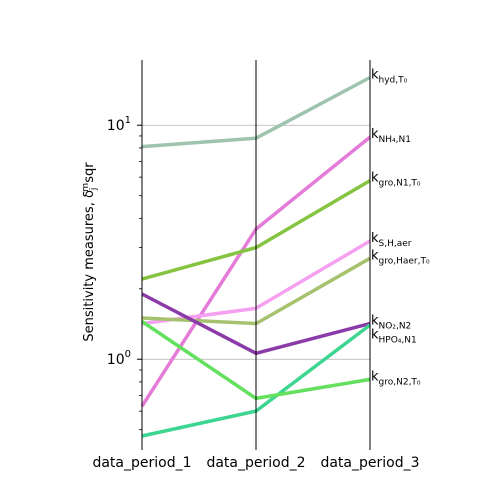 The width and height of the screenshot is (500, 500). I want to click on series-label: kgro,N2,T₀, so click(396, 378).